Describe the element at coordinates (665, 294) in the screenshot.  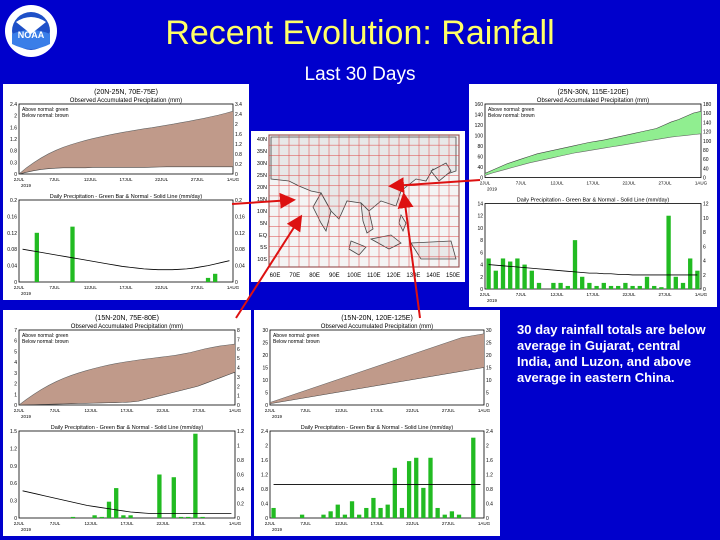
I see `daily-xtick: 27JUL` at that location.